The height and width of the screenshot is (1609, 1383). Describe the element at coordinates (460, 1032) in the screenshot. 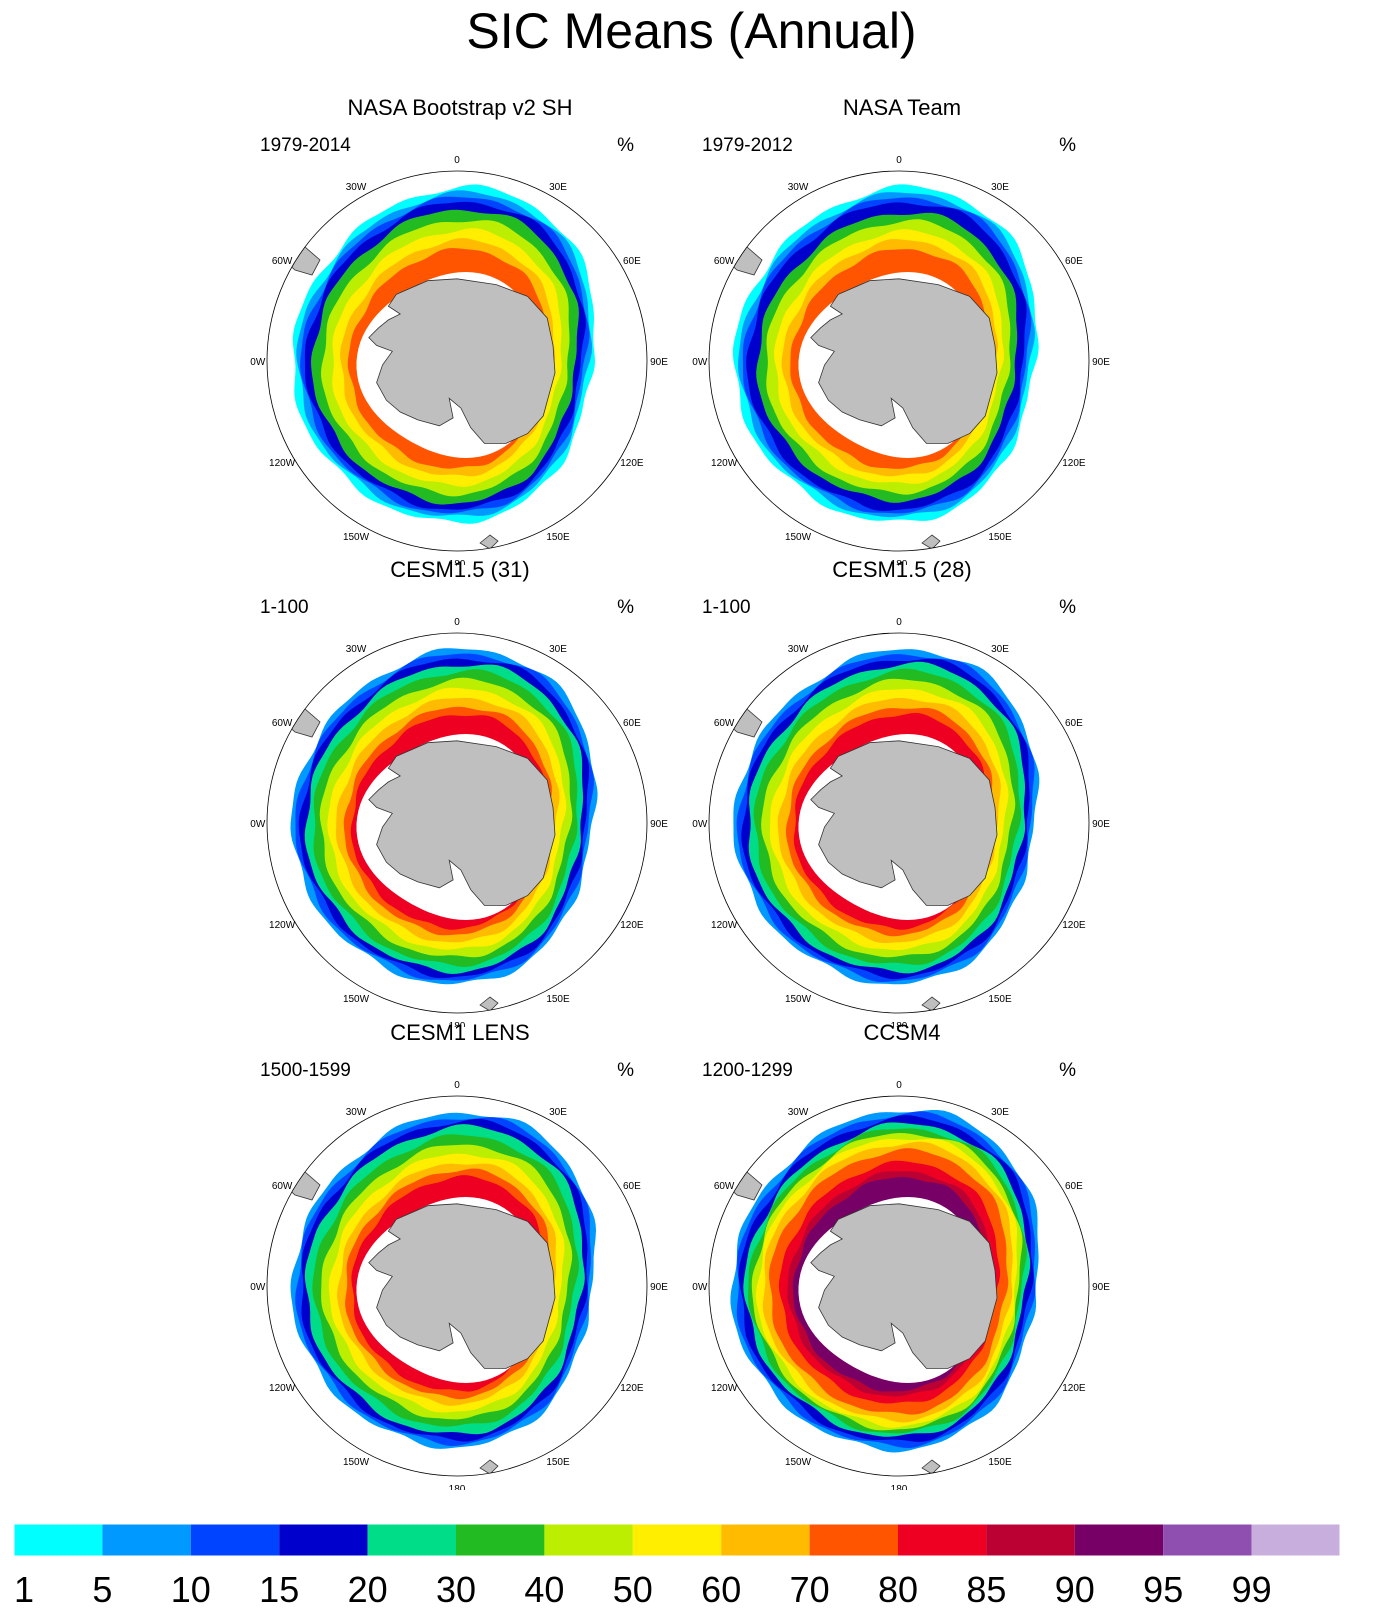

I see `panel-title: CESM1 LENS` at that location.